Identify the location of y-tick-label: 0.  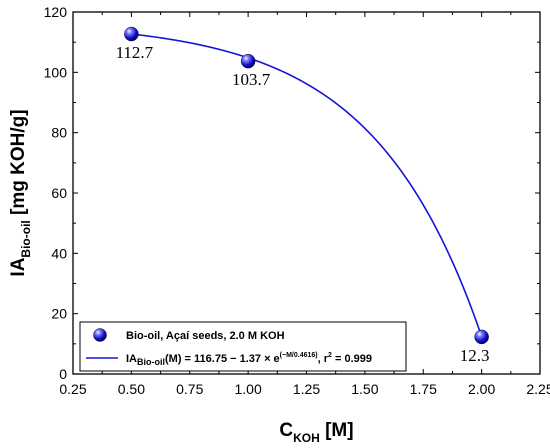
(63, 374).